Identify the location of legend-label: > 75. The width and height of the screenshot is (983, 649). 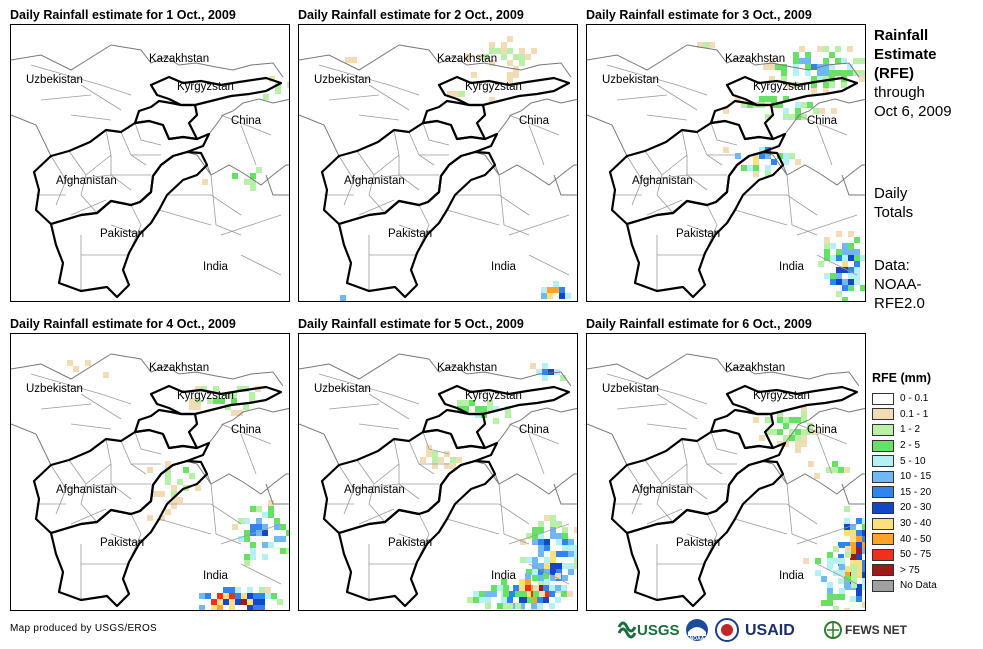
(910, 570).